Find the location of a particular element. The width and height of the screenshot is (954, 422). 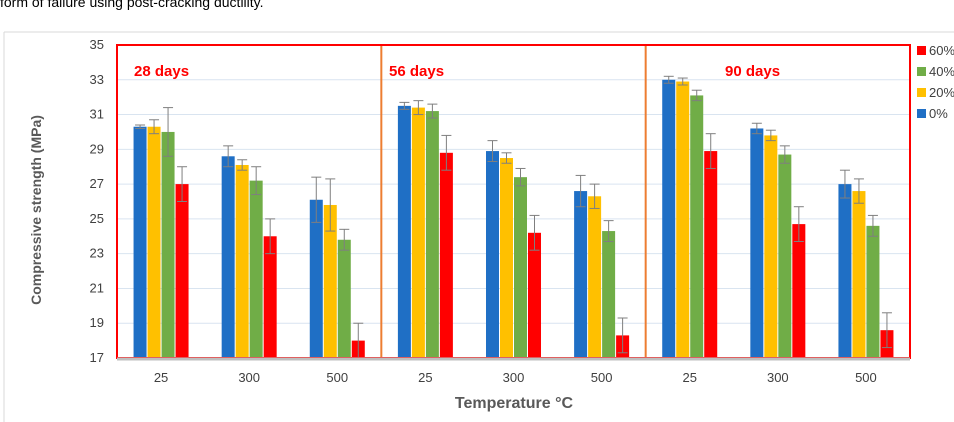

y-tick-label: 23 is located at coordinates (97, 253).